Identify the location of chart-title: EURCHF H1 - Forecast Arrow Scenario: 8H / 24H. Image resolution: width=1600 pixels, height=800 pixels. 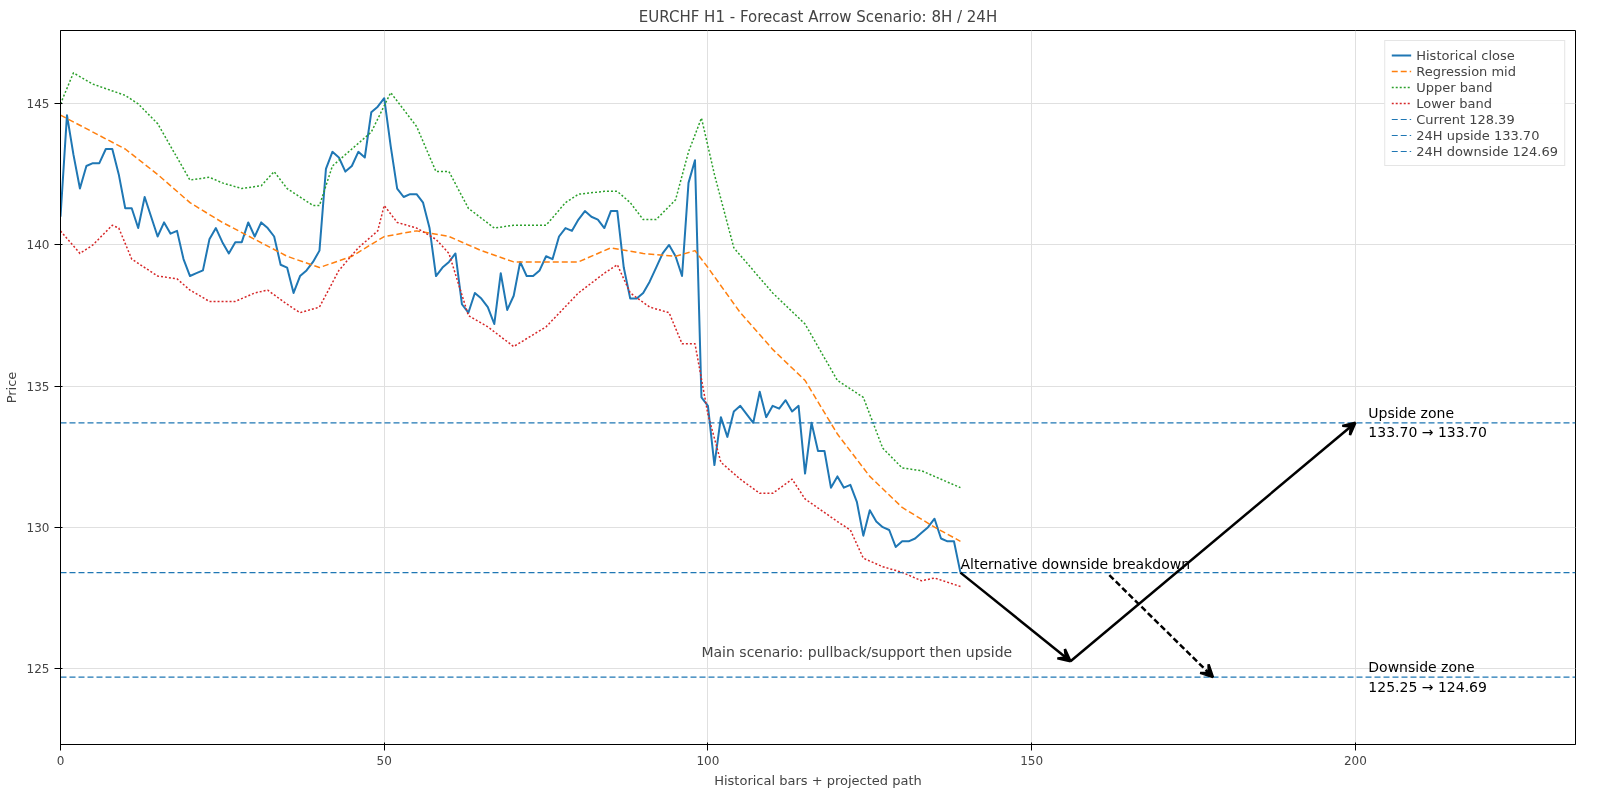
(818, 16).